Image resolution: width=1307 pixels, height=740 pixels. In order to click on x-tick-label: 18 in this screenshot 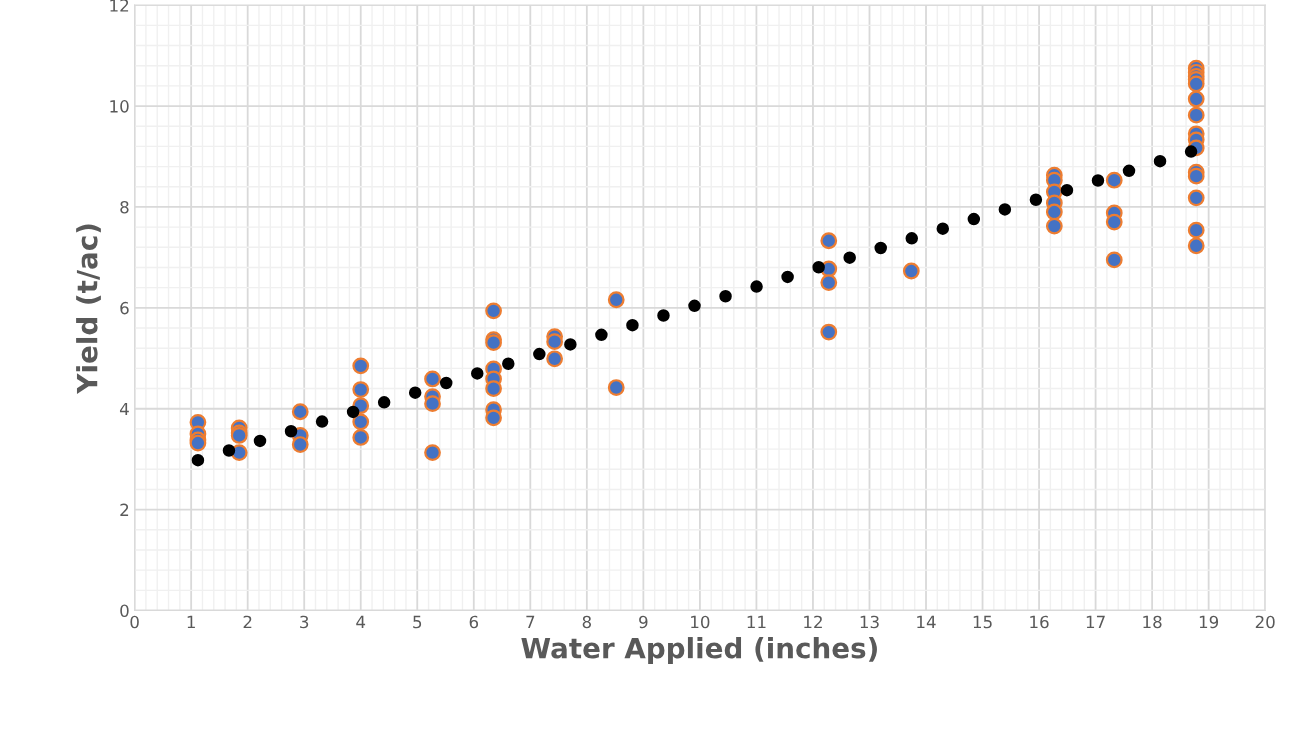, I will do `click(1152, 622)`.